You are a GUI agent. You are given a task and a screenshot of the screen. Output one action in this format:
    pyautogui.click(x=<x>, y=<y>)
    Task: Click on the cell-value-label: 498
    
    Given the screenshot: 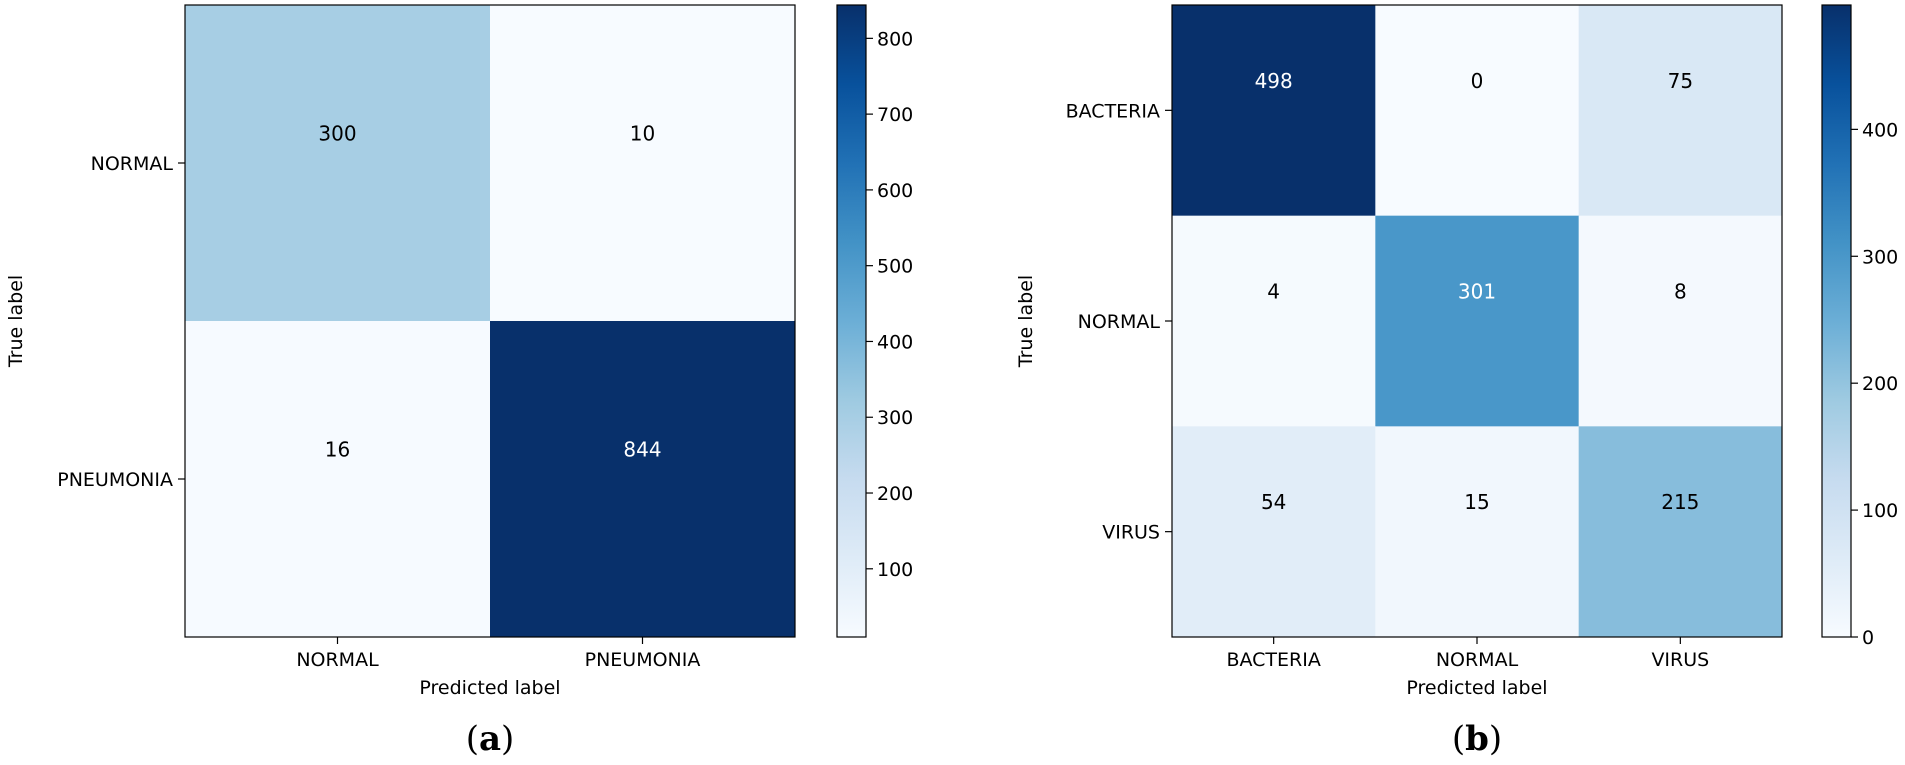 What is the action you would take?
    pyautogui.click(x=1274, y=81)
    